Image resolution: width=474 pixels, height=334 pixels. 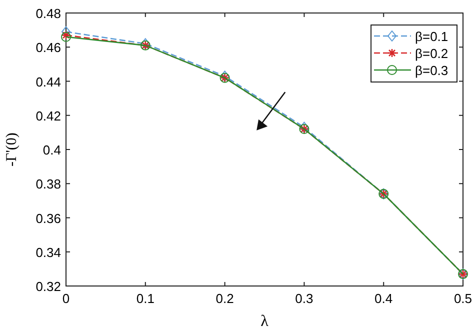 What do you see at coordinates (12, 149) in the screenshot?
I see `y-axis-title: -Γ'(0)` at bounding box center [12, 149].